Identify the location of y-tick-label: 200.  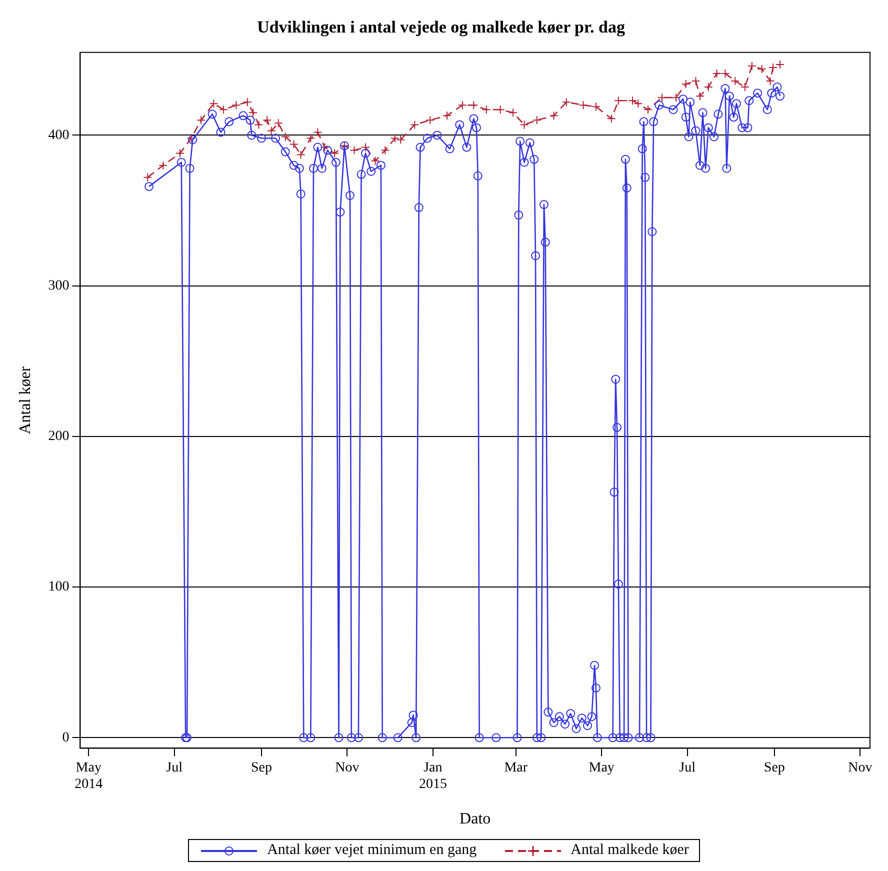
(59, 436).